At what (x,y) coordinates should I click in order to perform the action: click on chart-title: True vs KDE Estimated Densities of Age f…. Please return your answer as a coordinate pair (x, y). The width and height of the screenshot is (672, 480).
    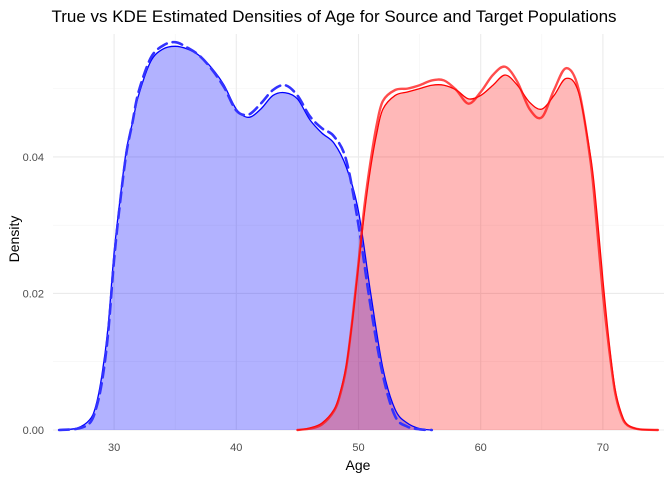
    Looking at the image, I should click on (333, 16).